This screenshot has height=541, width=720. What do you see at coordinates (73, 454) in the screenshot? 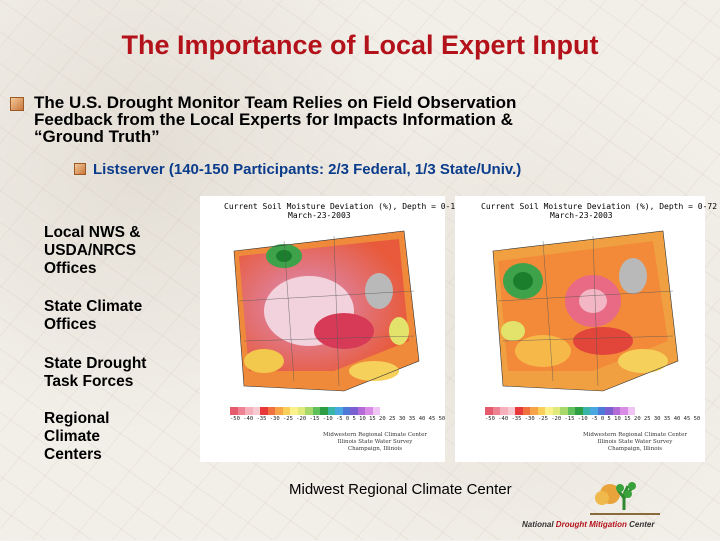
I see `side-item-line: Centers` at bounding box center [73, 454].